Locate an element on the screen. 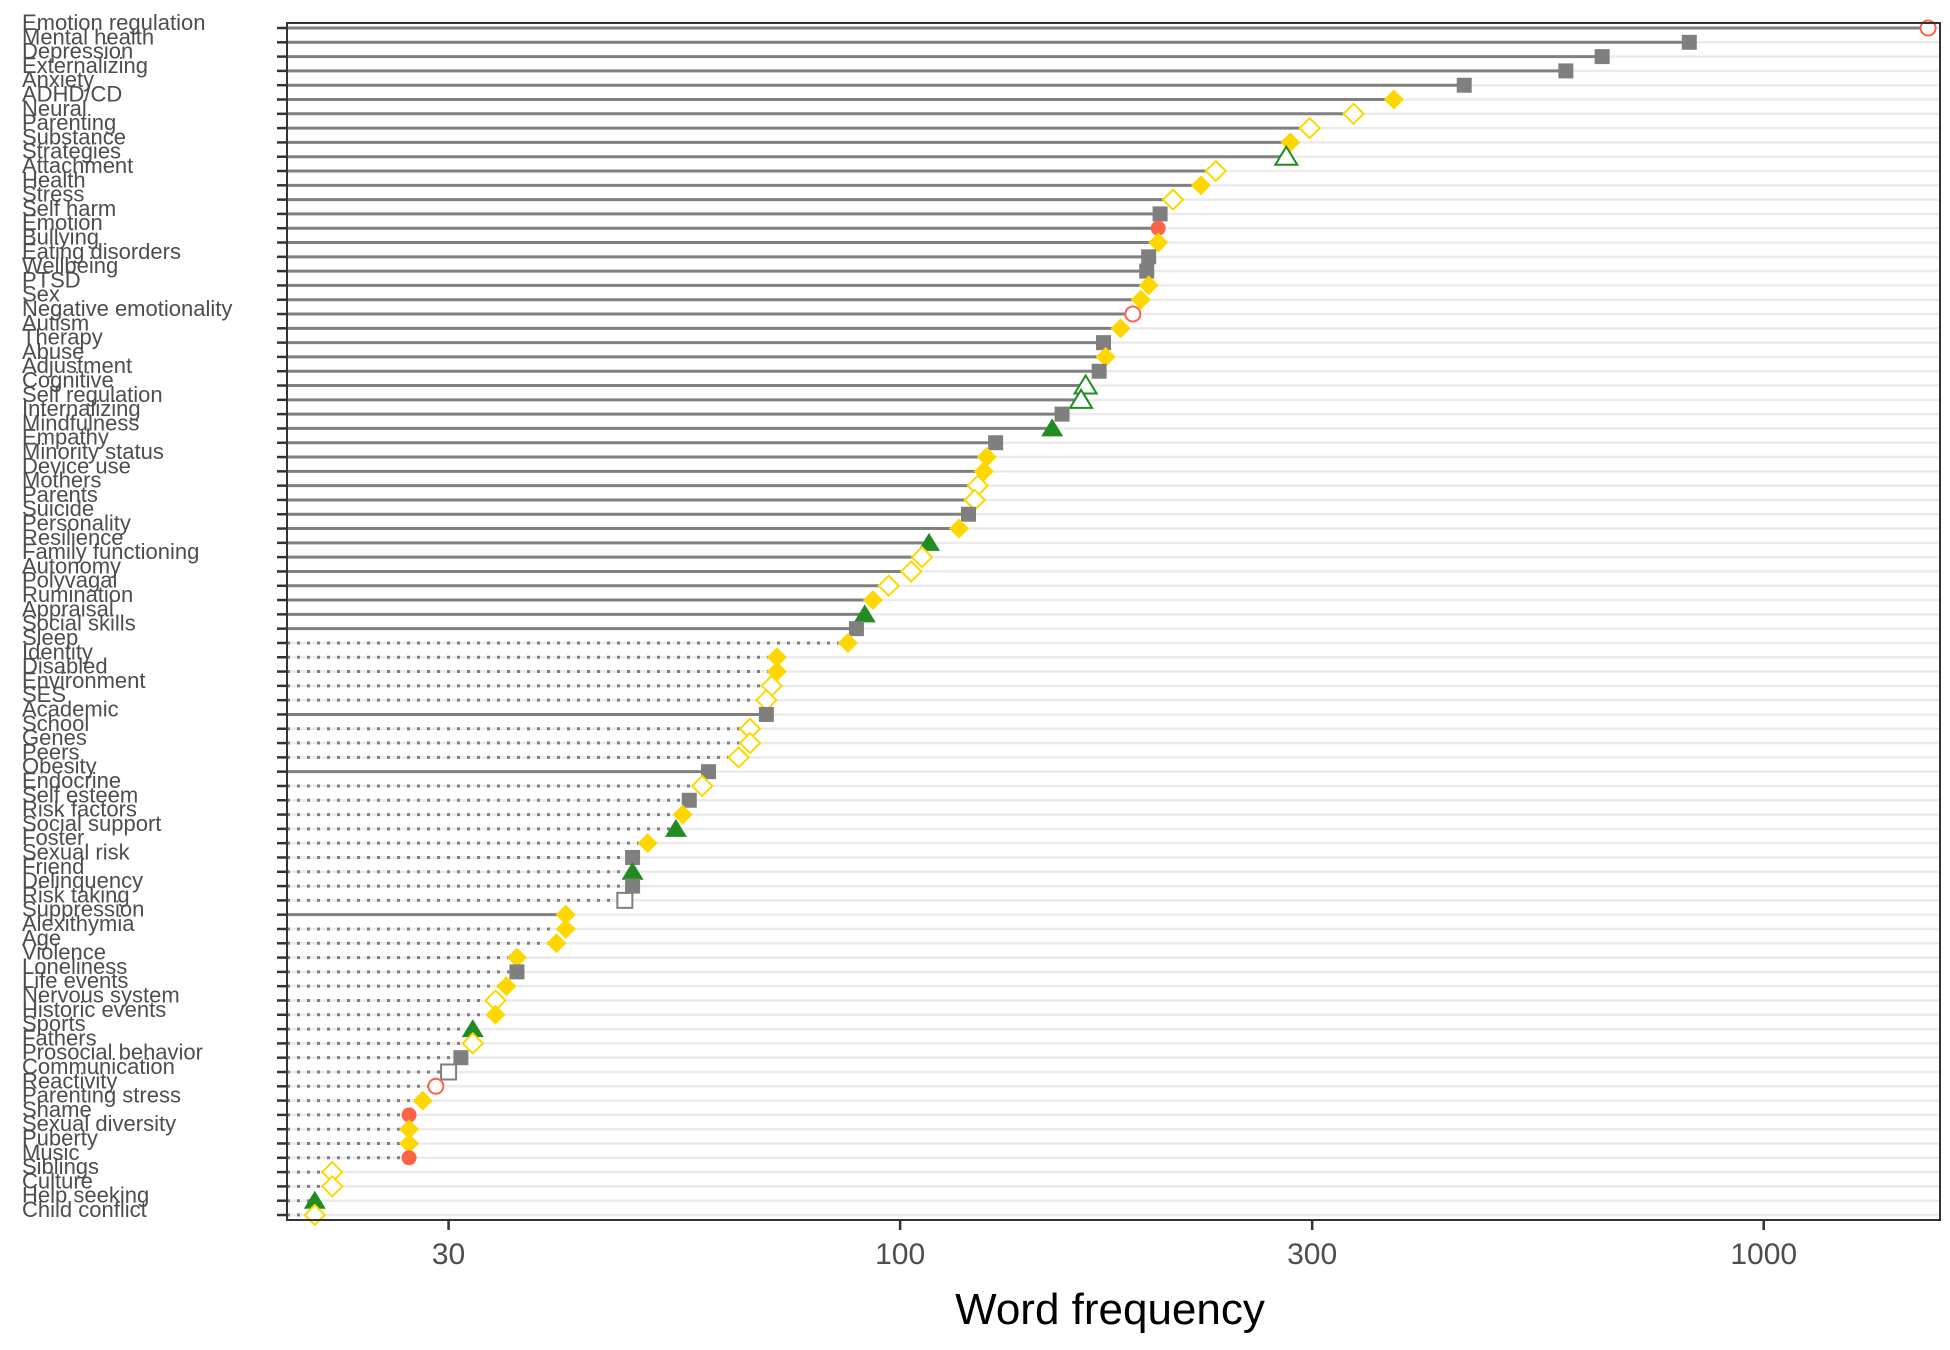 The width and height of the screenshot is (1950, 1350). ytick-label-personality: Personality is located at coordinates (76, 523).